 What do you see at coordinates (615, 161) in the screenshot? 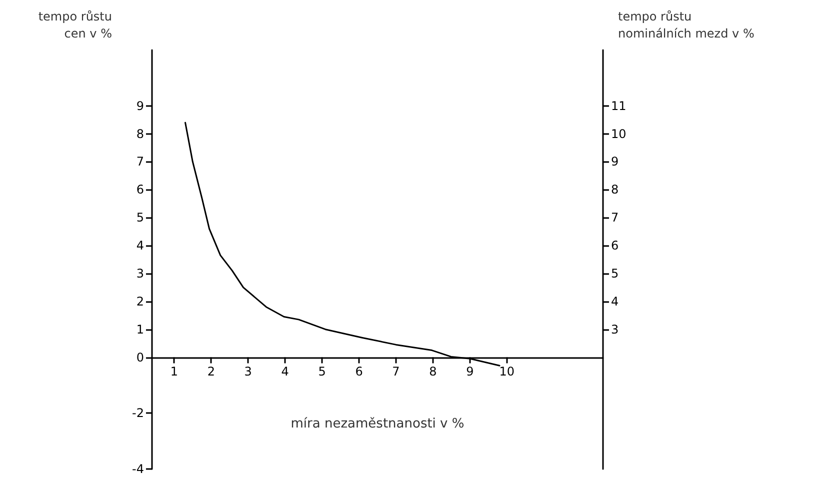
I see `y2-tick-label: 9` at bounding box center [615, 161].